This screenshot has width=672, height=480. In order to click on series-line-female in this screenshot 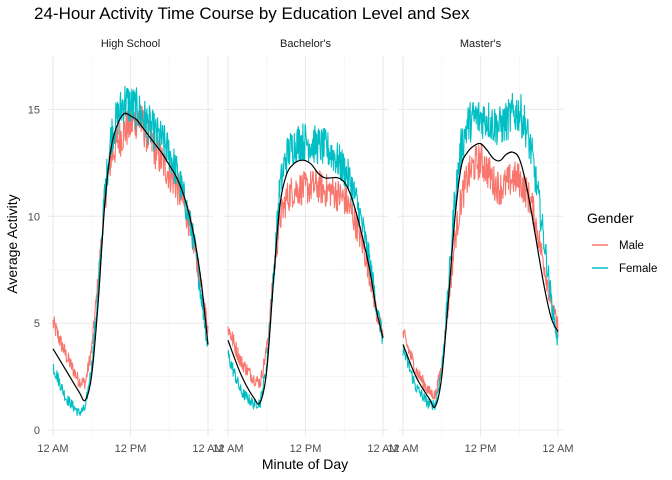, I will do `click(305, 266)`.